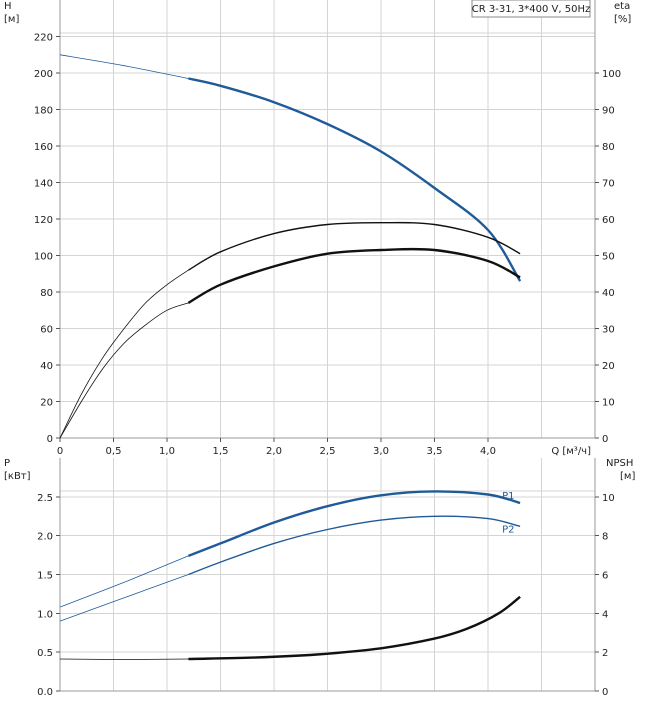 This screenshot has width=658, height=704. What do you see at coordinates (46, 330) in the screenshot?
I see `top-left-tick-label: 60` at bounding box center [46, 330].